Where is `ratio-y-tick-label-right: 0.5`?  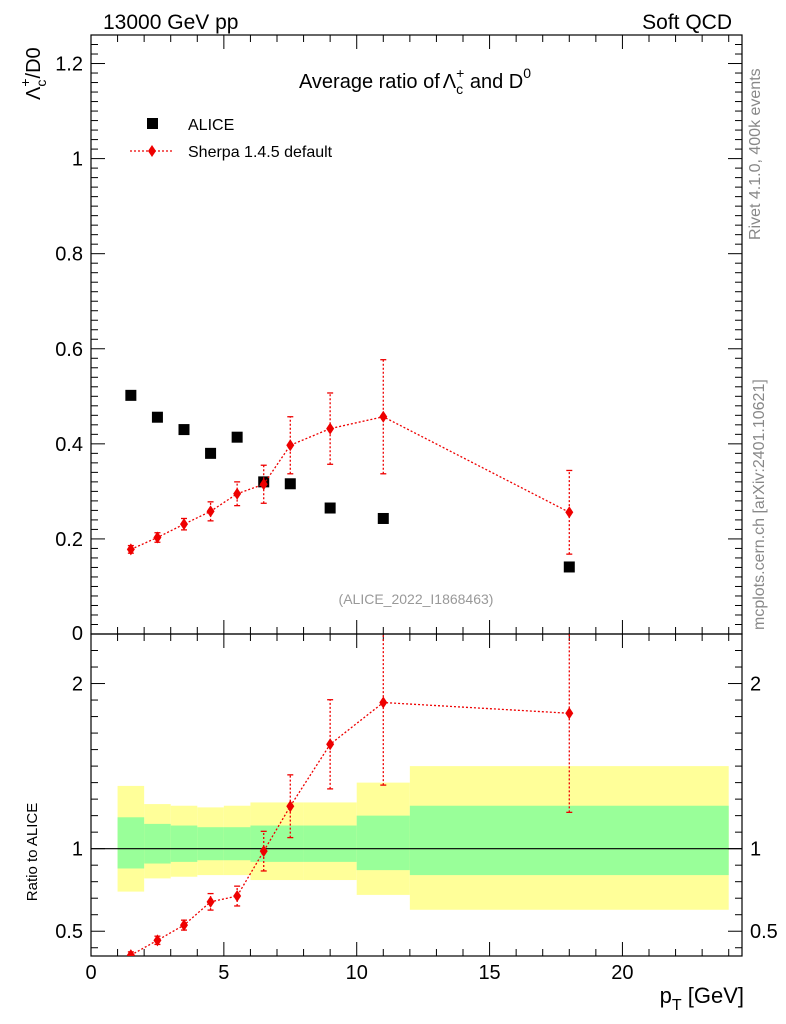 ratio-y-tick-label-right: 0.5 is located at coordinates (764, 932).